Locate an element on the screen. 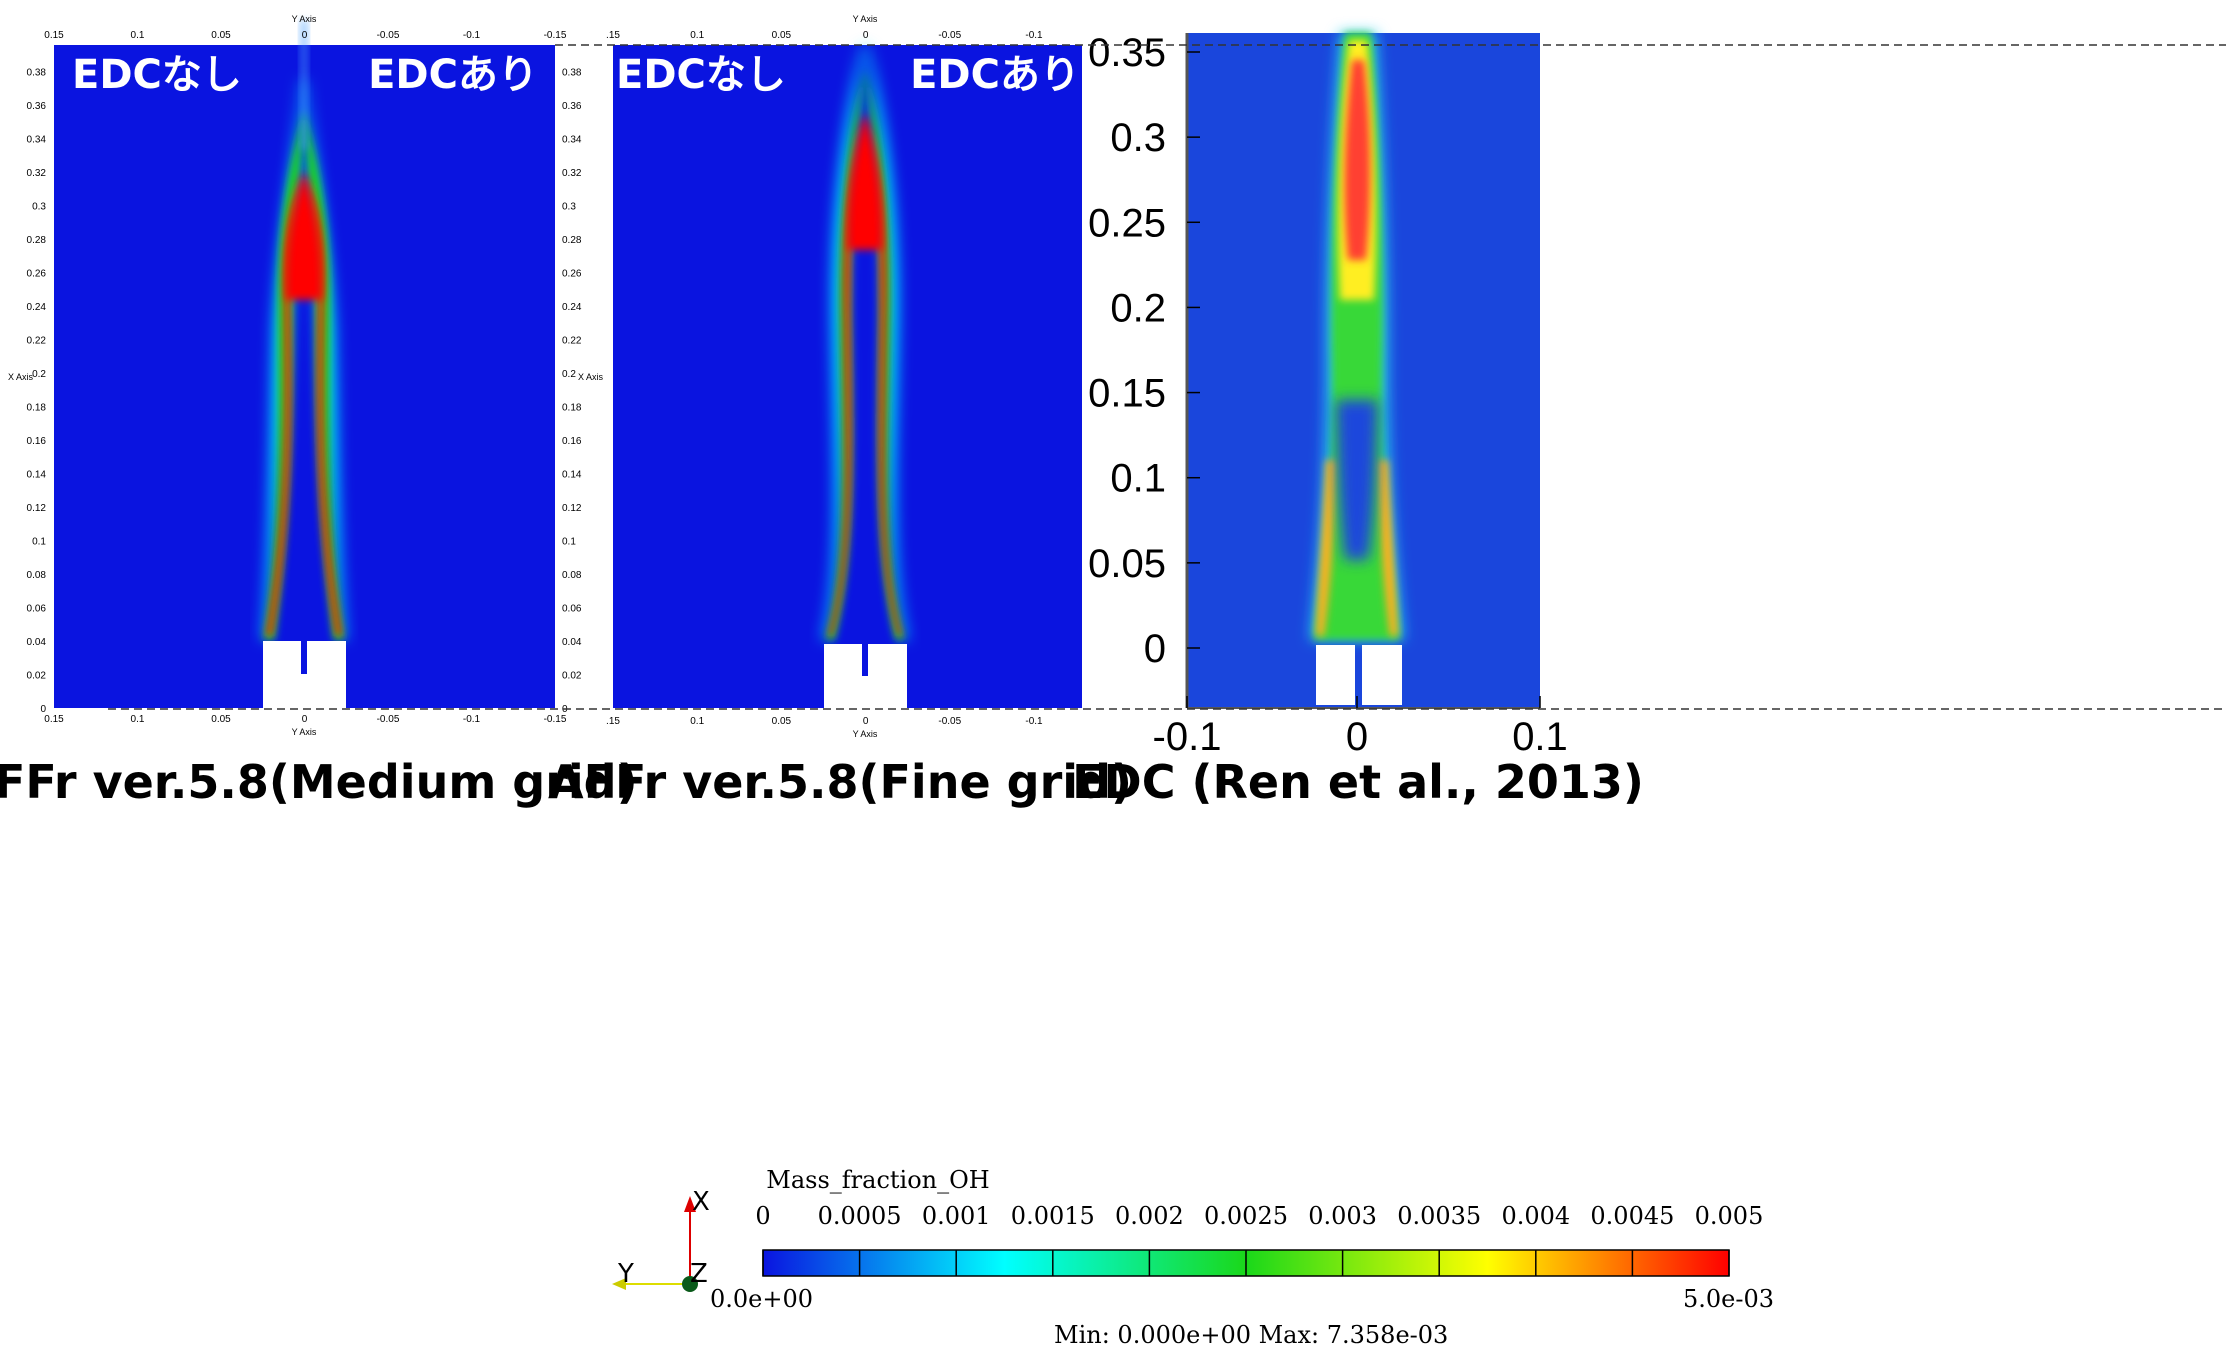 This screenshot has height=1350, width=2226. x-ticks-bottom-medium: 0.15 0.1 0.05 0 -0.05 -0.1 -0.15 is located at coordinates (305, 719).